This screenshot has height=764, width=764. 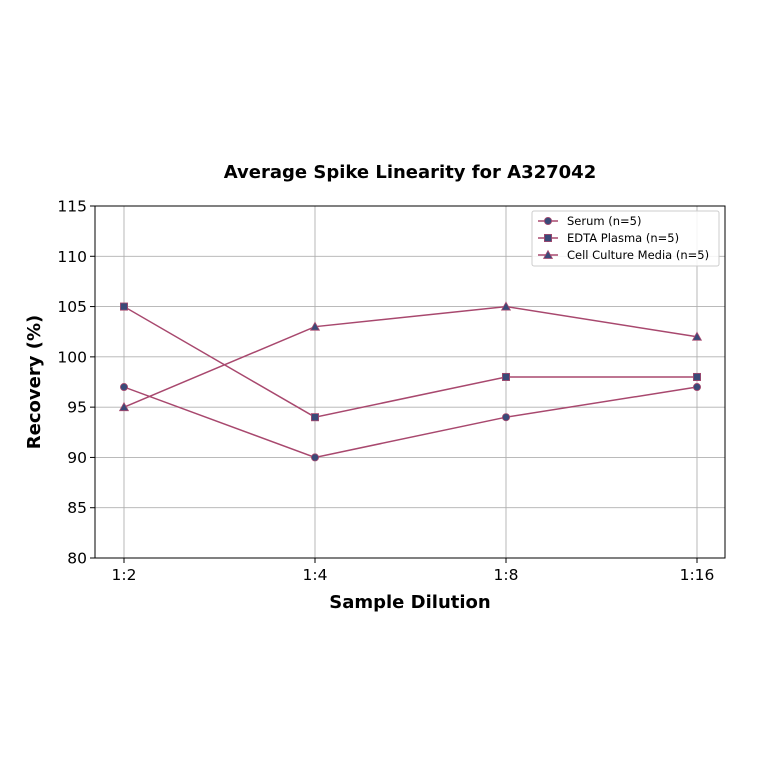 I want to click on legend-item: Serum (n=5), so click(x=589, y=221).